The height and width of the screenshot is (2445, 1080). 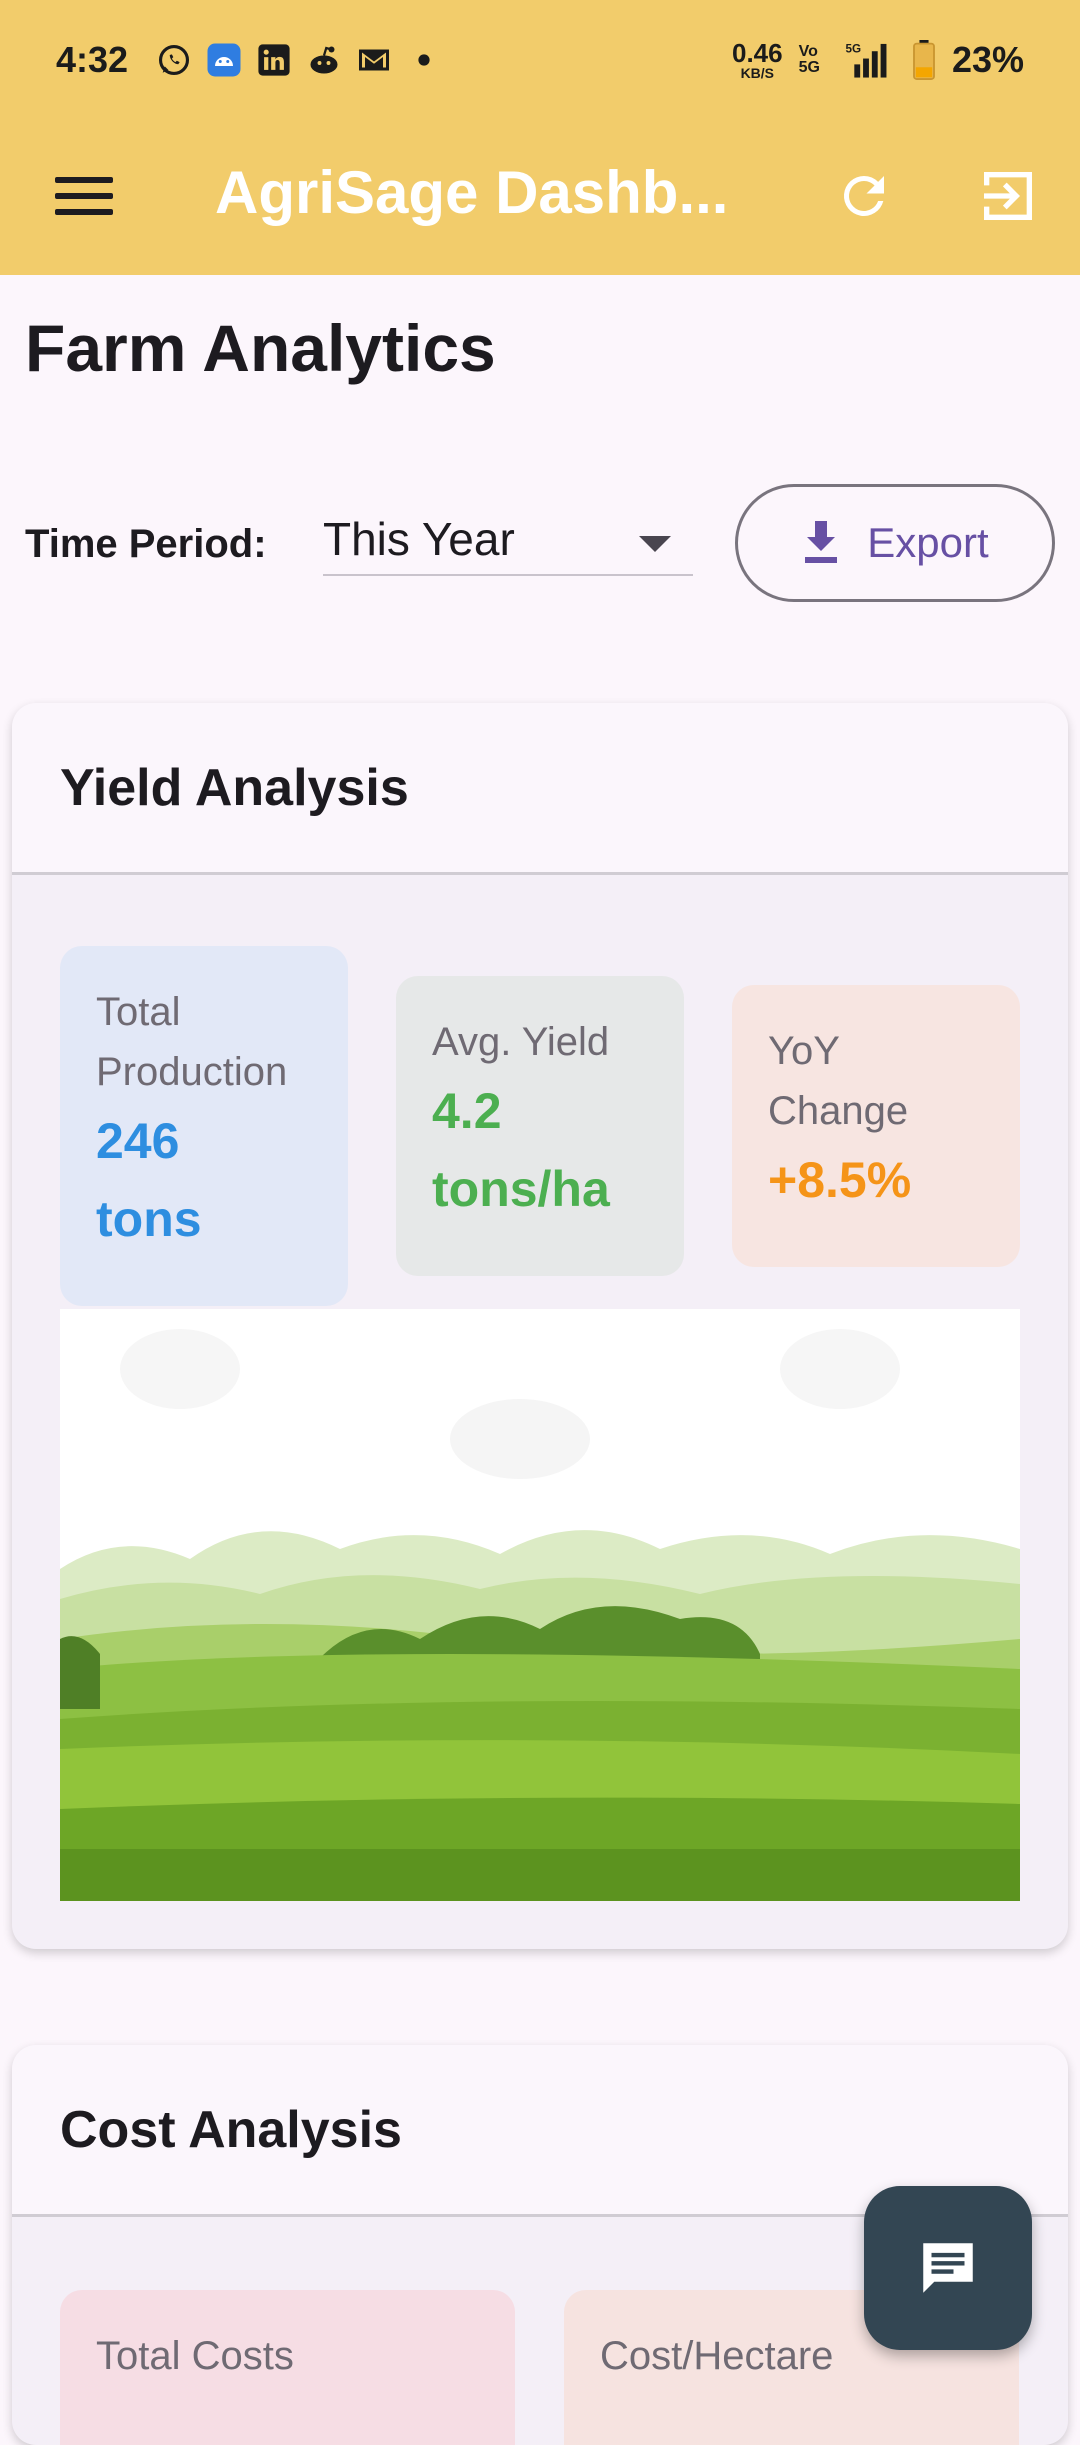 I want to click on battery-icon, so click(x=924, y=60).